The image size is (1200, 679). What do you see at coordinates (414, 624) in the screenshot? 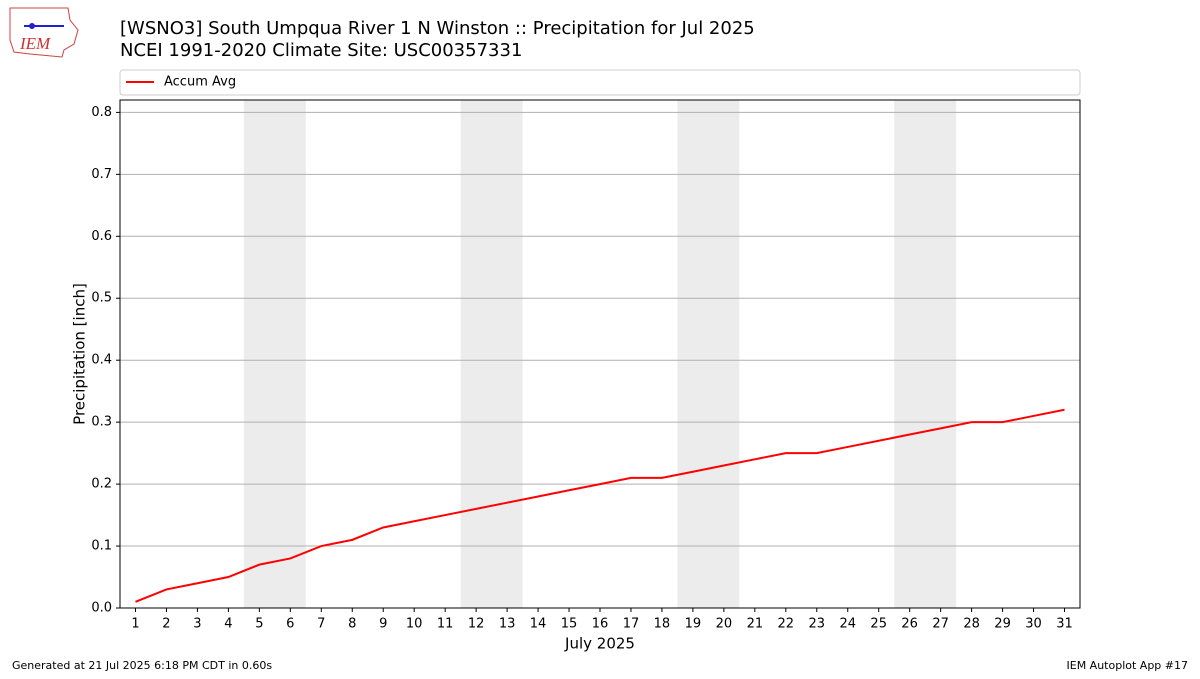
I see `x-tick-label: 10` at bounding box center [414, 624].